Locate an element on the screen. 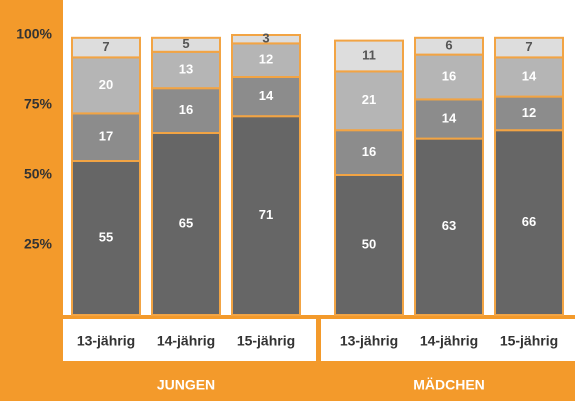  data-label: 71 is located at coordinates (266, 214).